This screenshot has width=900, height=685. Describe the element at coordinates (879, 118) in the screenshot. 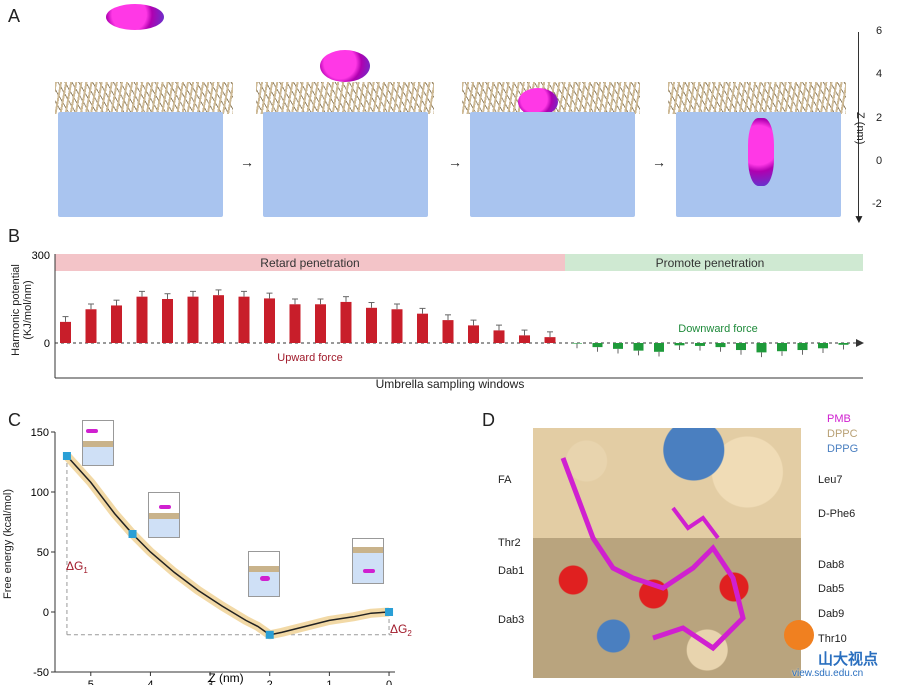

I see `z-tick: 2` at that location.